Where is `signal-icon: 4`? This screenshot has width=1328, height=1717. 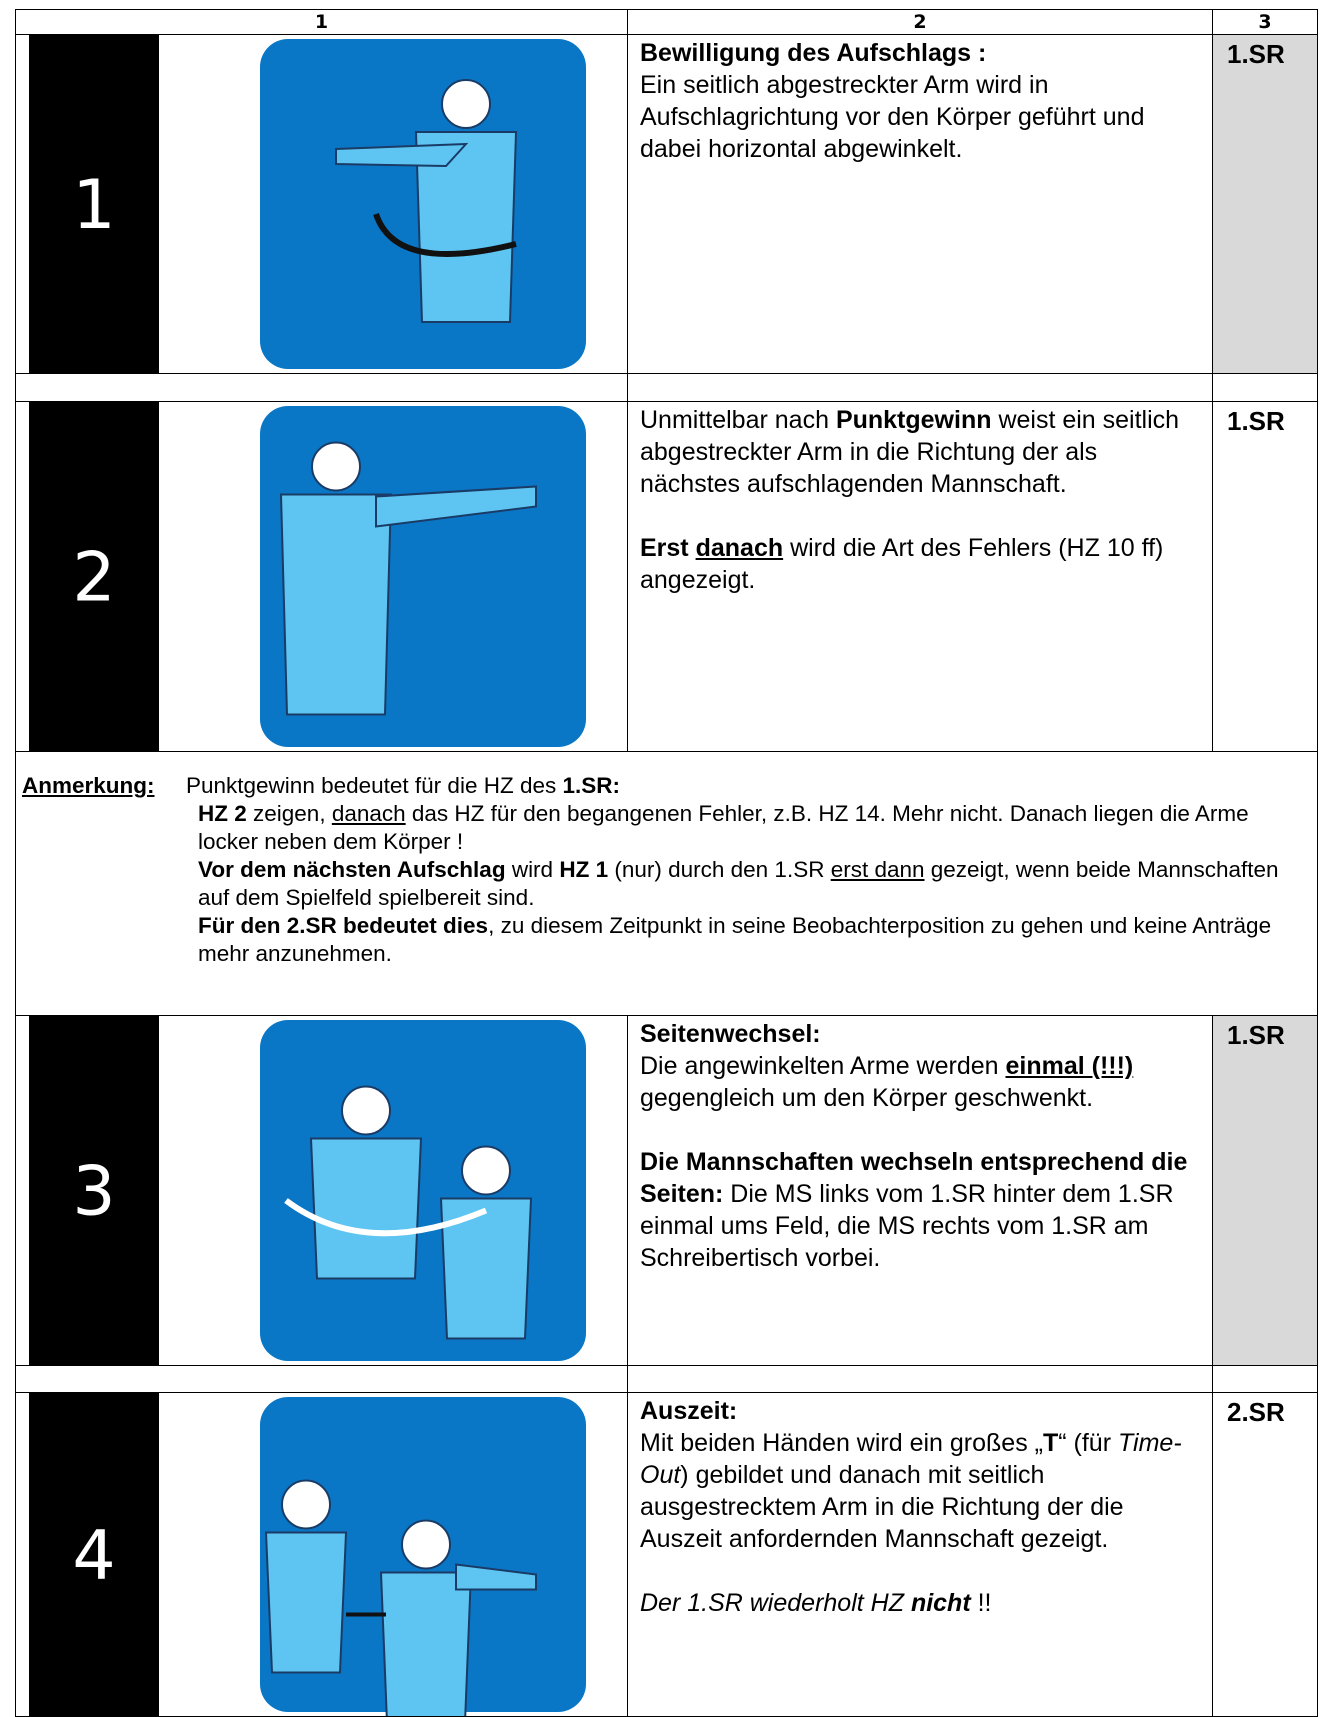 signal-icon: 4 is located at coordinates (307, 1554).